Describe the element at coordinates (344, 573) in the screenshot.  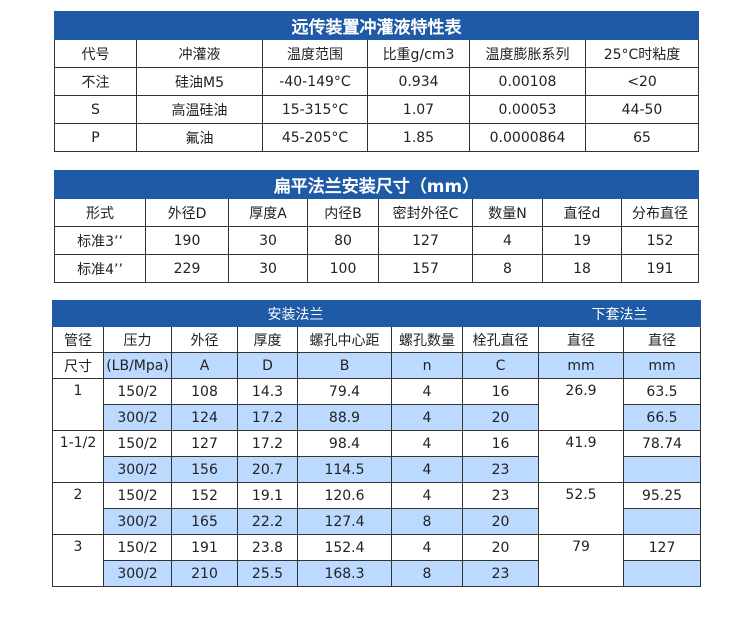
I see `table-cell: 168.3` at that location.